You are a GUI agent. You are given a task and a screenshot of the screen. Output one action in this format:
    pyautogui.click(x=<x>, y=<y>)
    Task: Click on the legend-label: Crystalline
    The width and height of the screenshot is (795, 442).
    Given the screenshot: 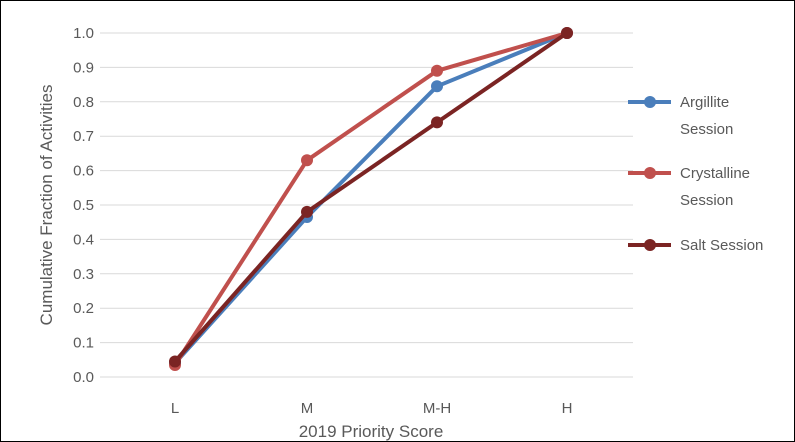 What is the action you would take?
    pyautogui.click(x=715, y=173)
    